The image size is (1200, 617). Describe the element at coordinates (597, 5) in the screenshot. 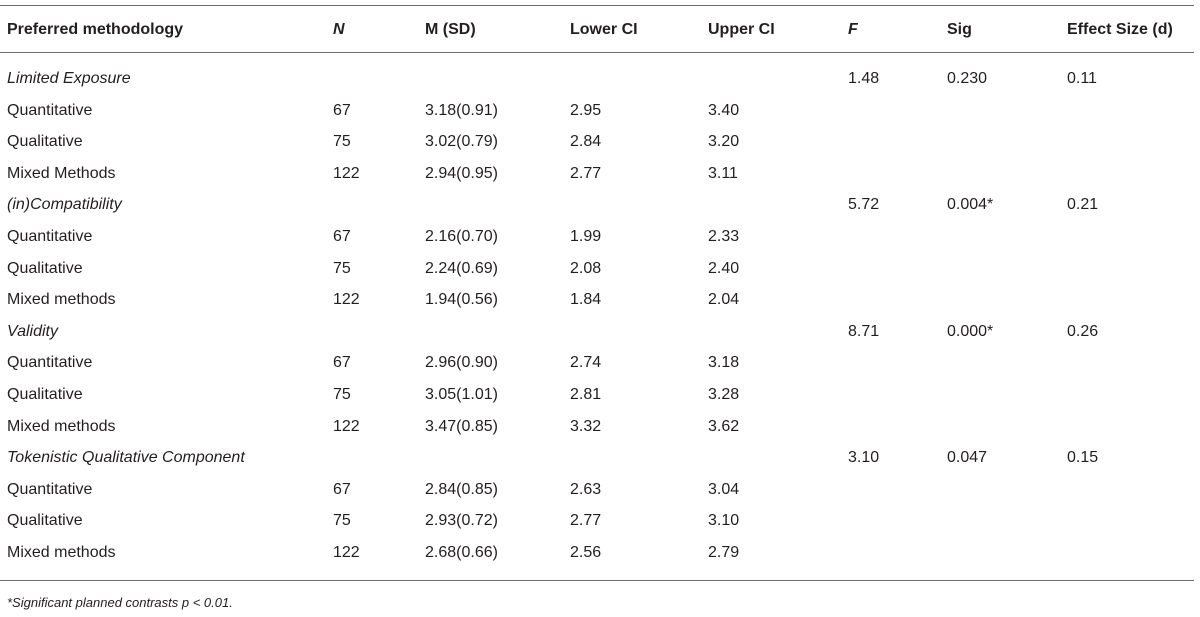

I see `top-rule` at that location.